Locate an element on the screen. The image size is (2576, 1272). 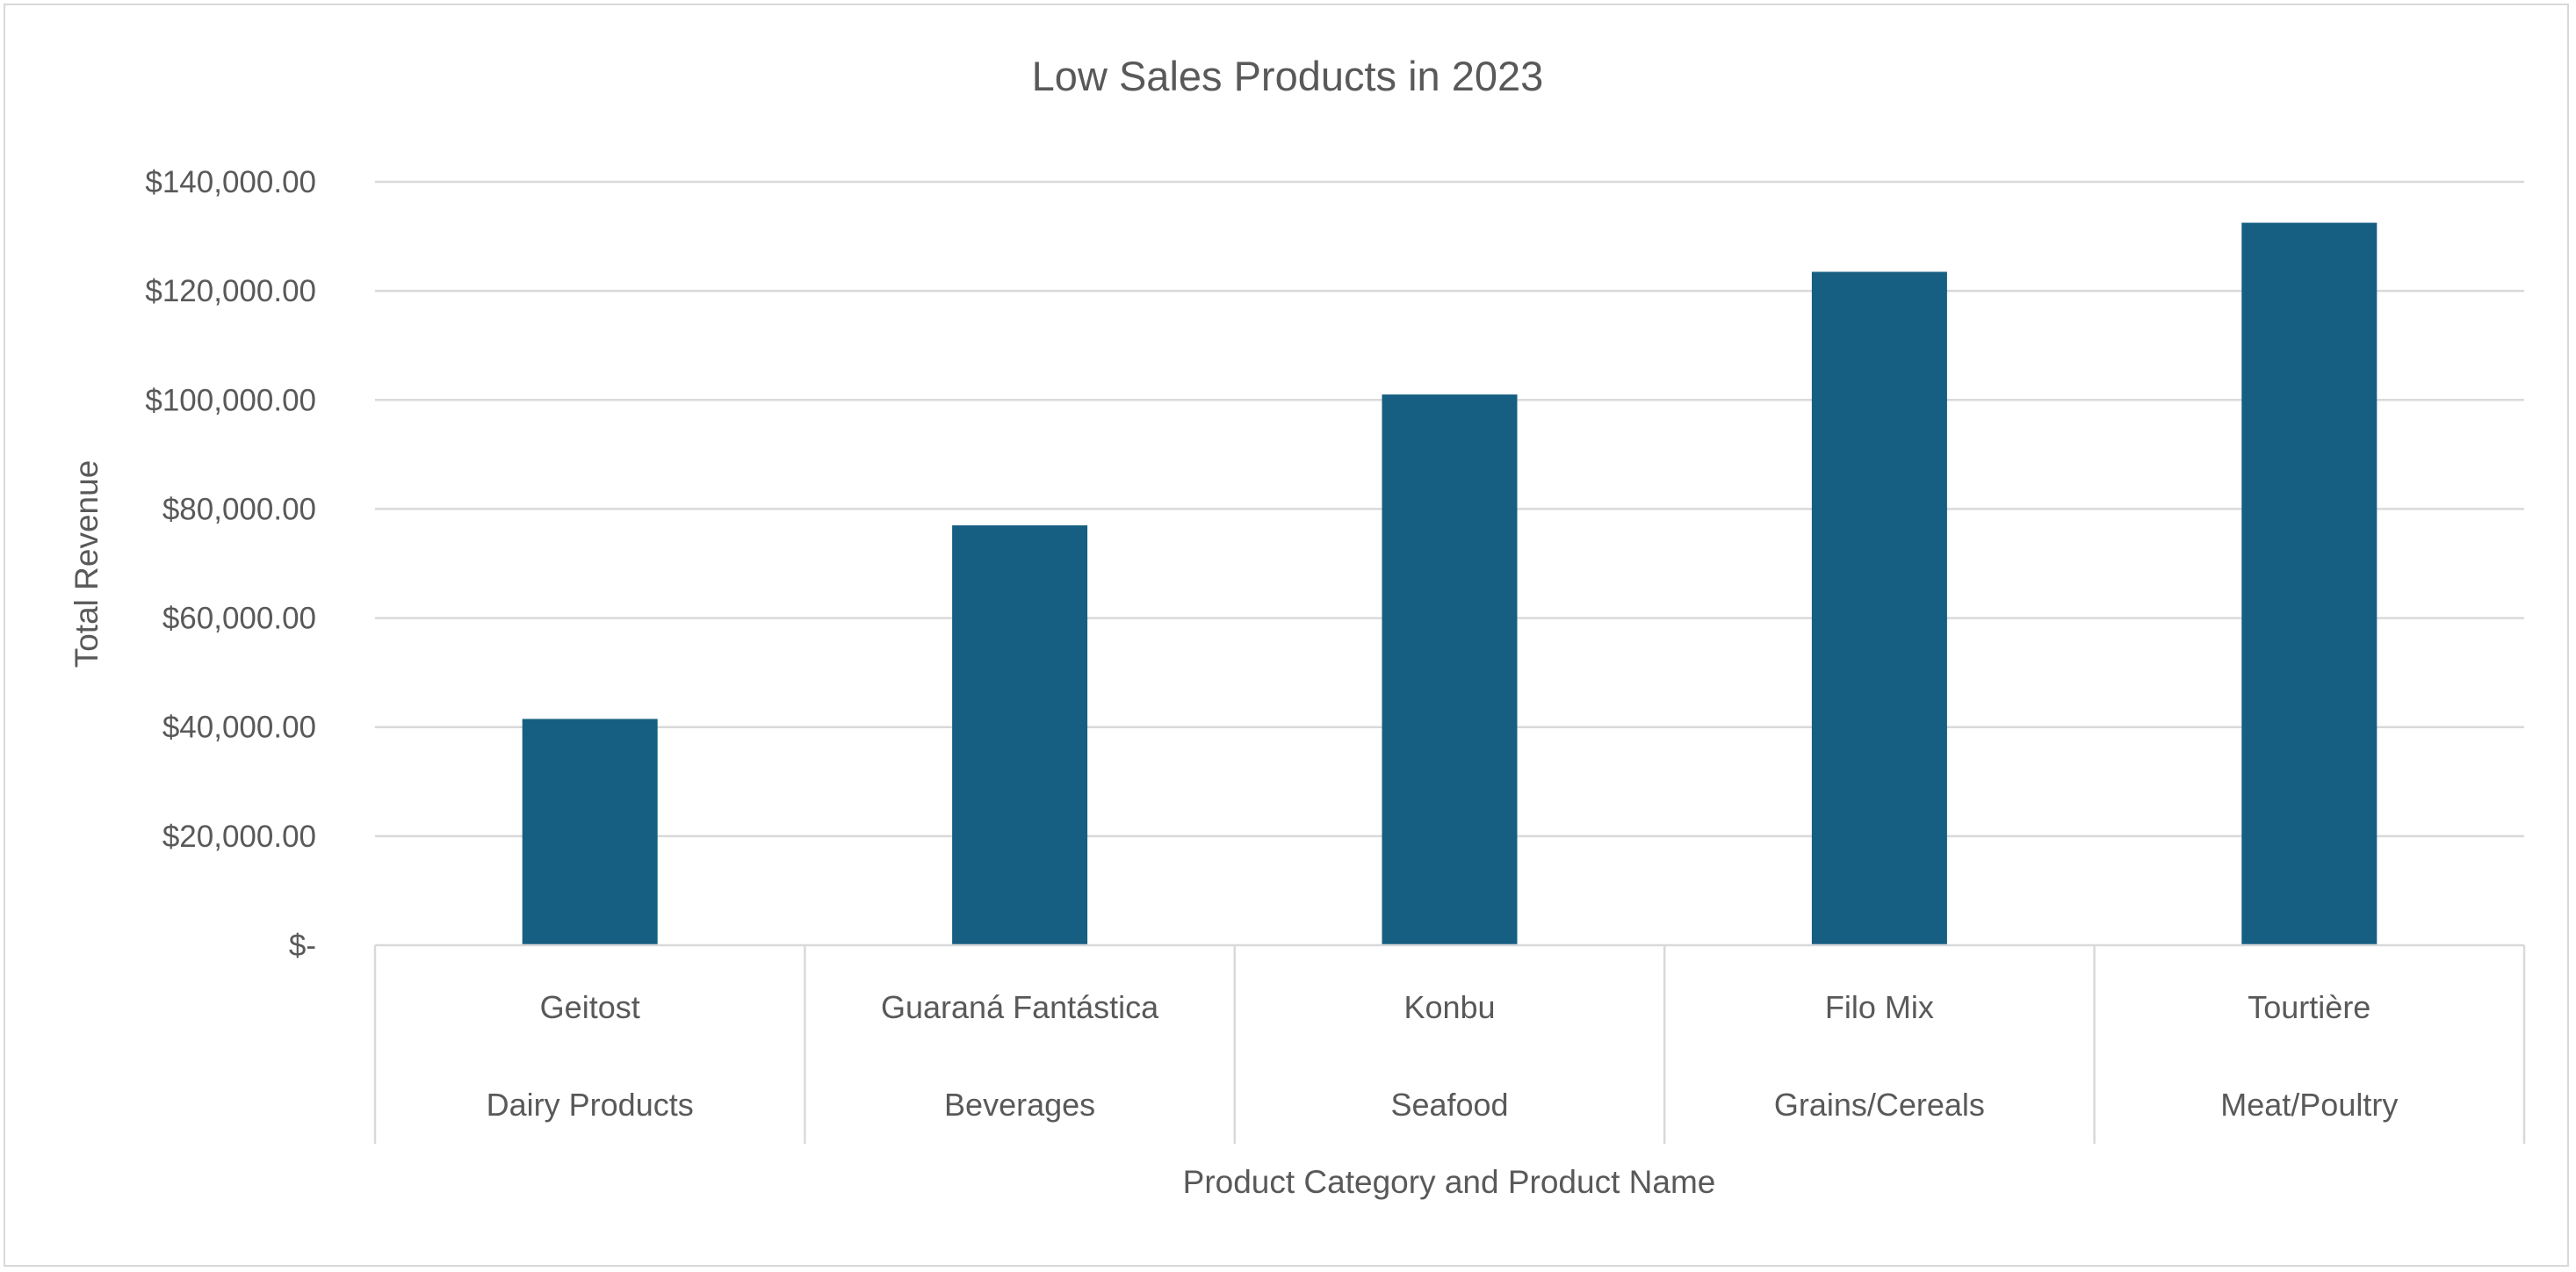
x-tick-label-product: Filo Mix is located at coordinates (1879, 1007).